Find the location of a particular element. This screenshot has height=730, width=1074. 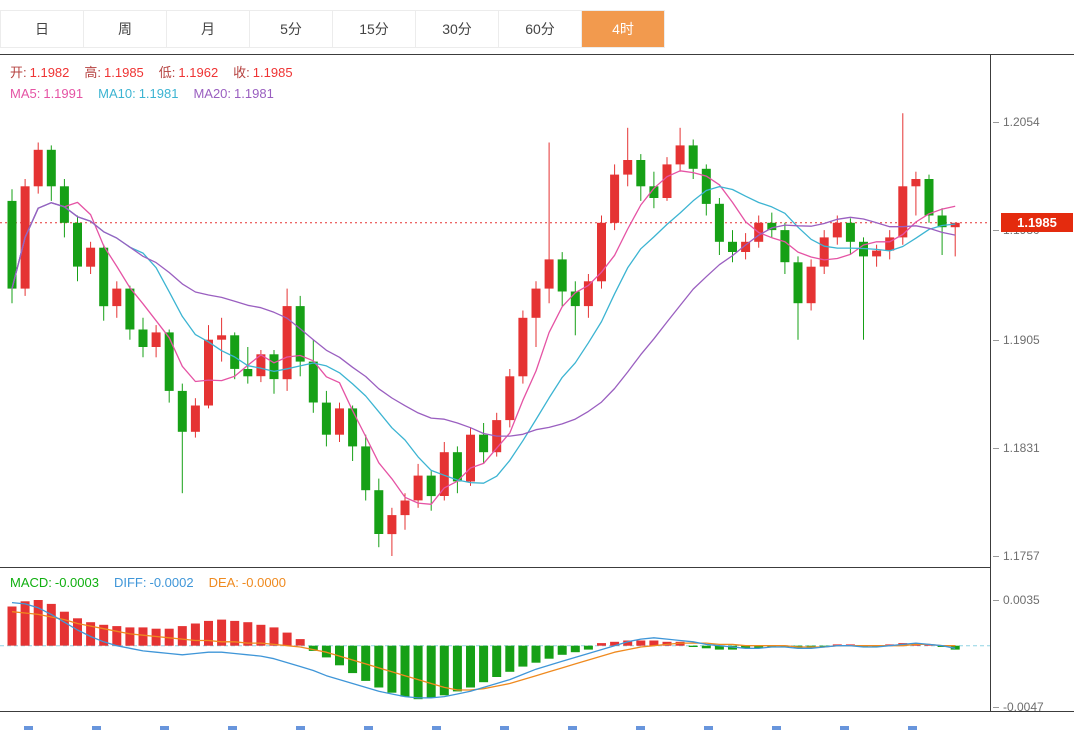

time-axis-clipped is located at coordinates (537, 721).